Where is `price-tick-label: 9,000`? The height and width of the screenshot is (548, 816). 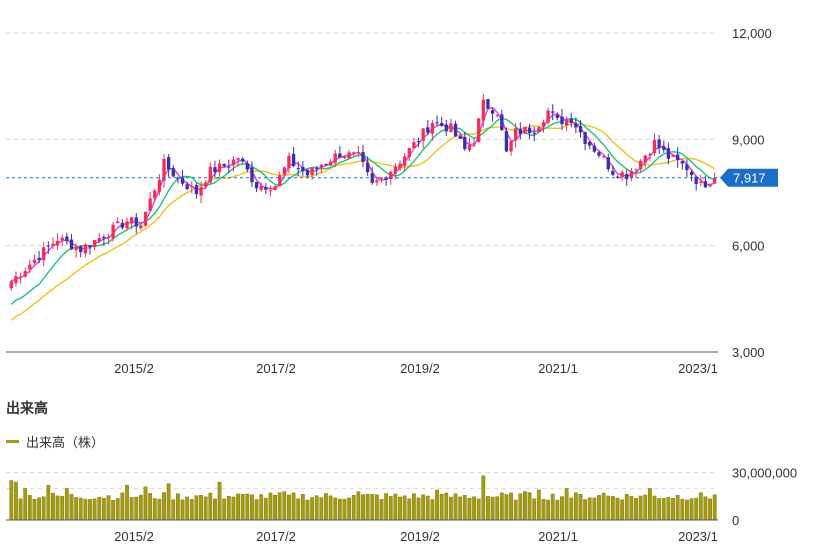
price-tick-label: 9,000 is located at coordinates (748, 139).